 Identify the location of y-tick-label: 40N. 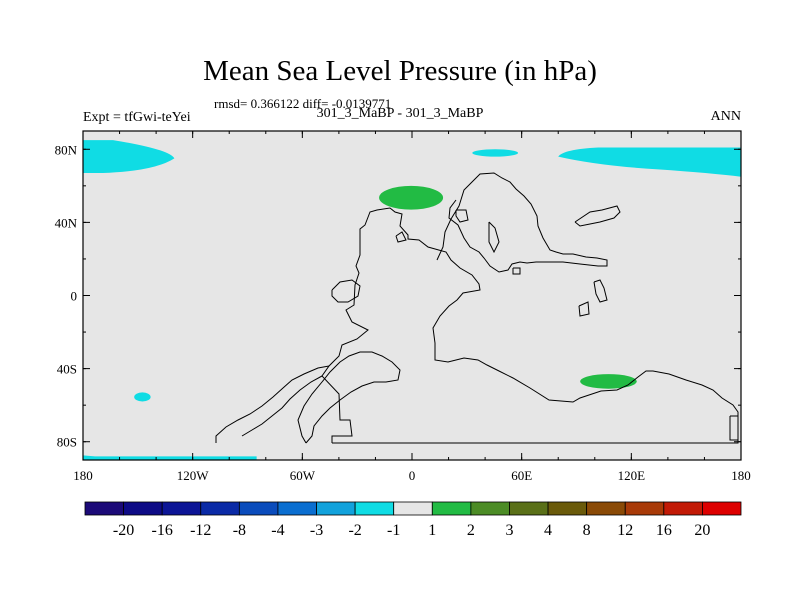
(66, 222).